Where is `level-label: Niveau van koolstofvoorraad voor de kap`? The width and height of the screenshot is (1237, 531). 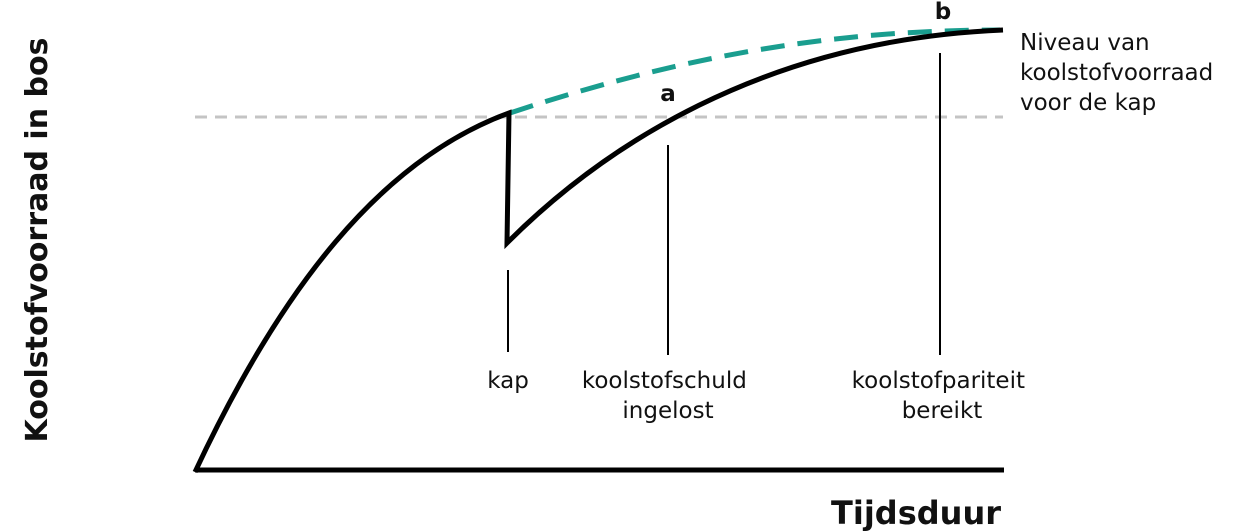 level-label: Niveau van koolstofvoorraad voor de kap is located at coordinates (1120, 73).